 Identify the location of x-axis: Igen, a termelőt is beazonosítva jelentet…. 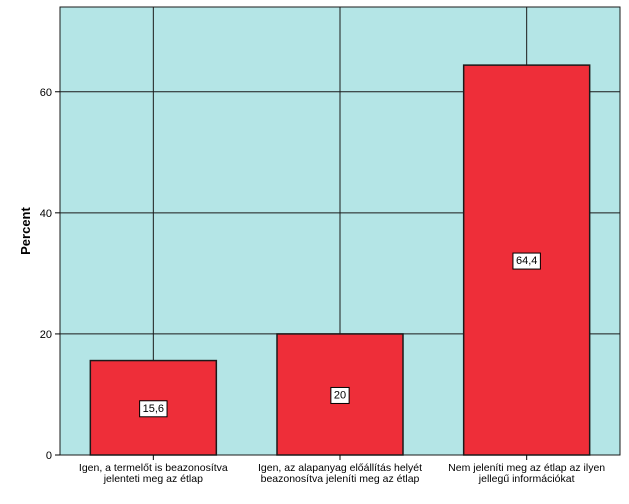
(342, 470).